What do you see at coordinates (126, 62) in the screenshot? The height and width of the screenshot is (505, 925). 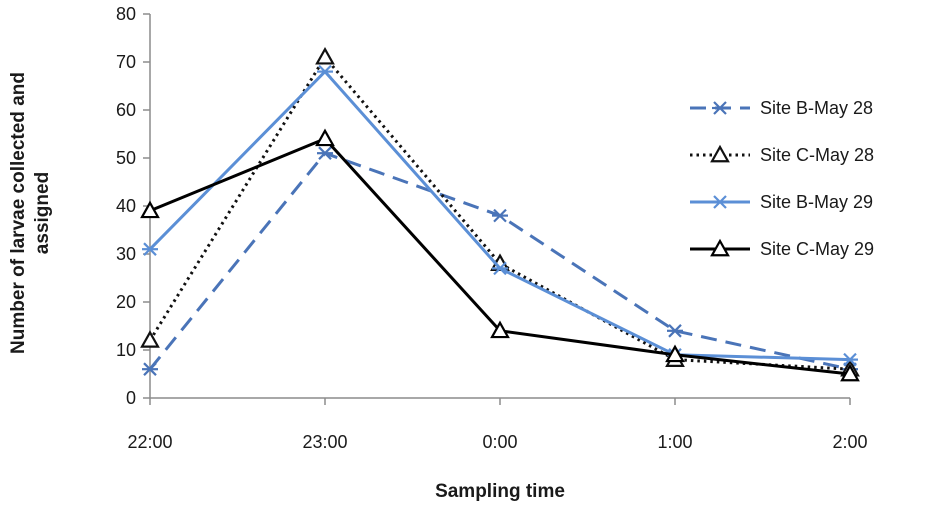 I see `y-tick-label: 70` at bounding box center [126, 62].